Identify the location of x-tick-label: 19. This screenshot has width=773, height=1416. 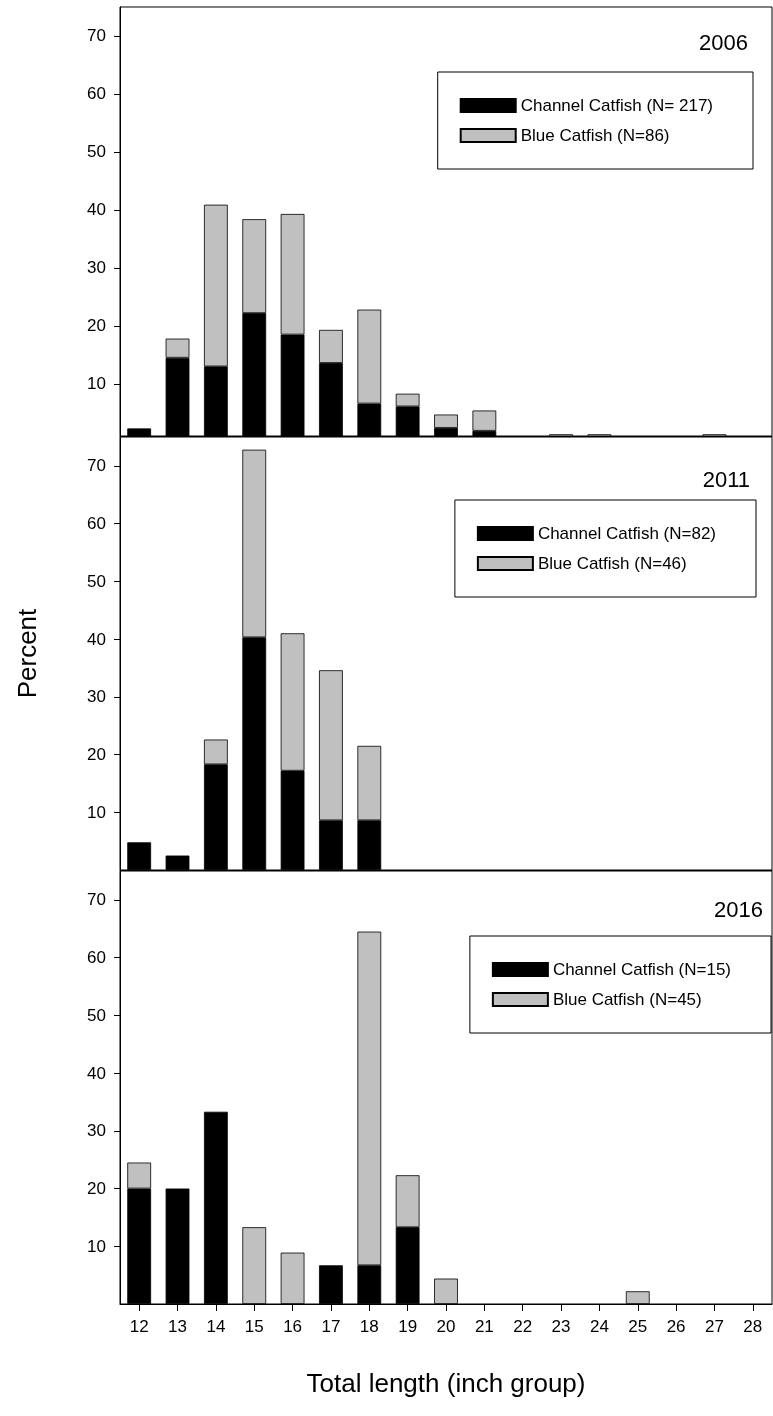
(408, 1326).